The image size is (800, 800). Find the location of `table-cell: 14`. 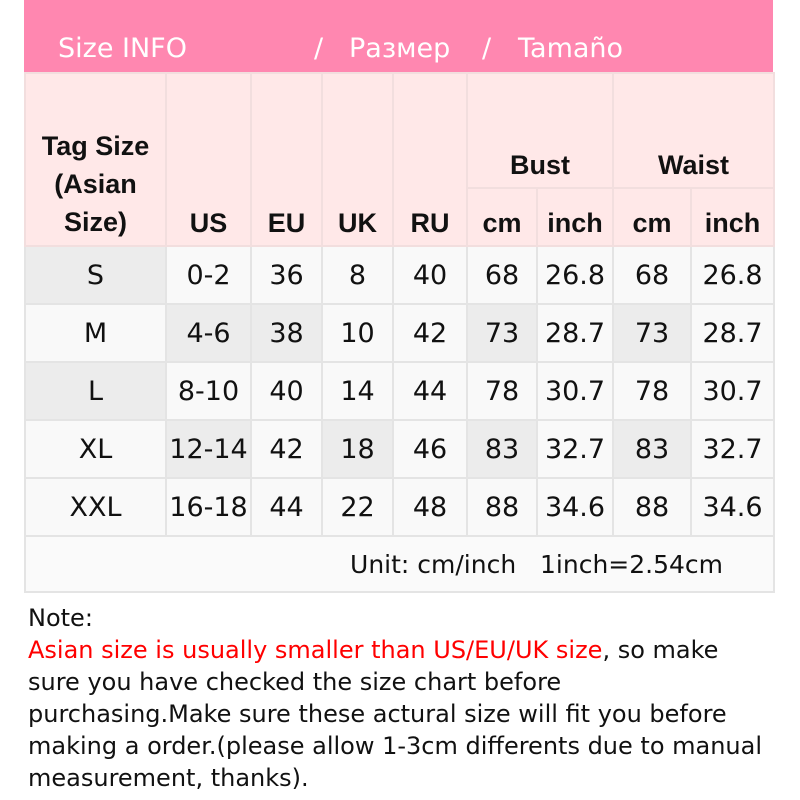

table-cell: 14 is located at coordinates (357, 391).